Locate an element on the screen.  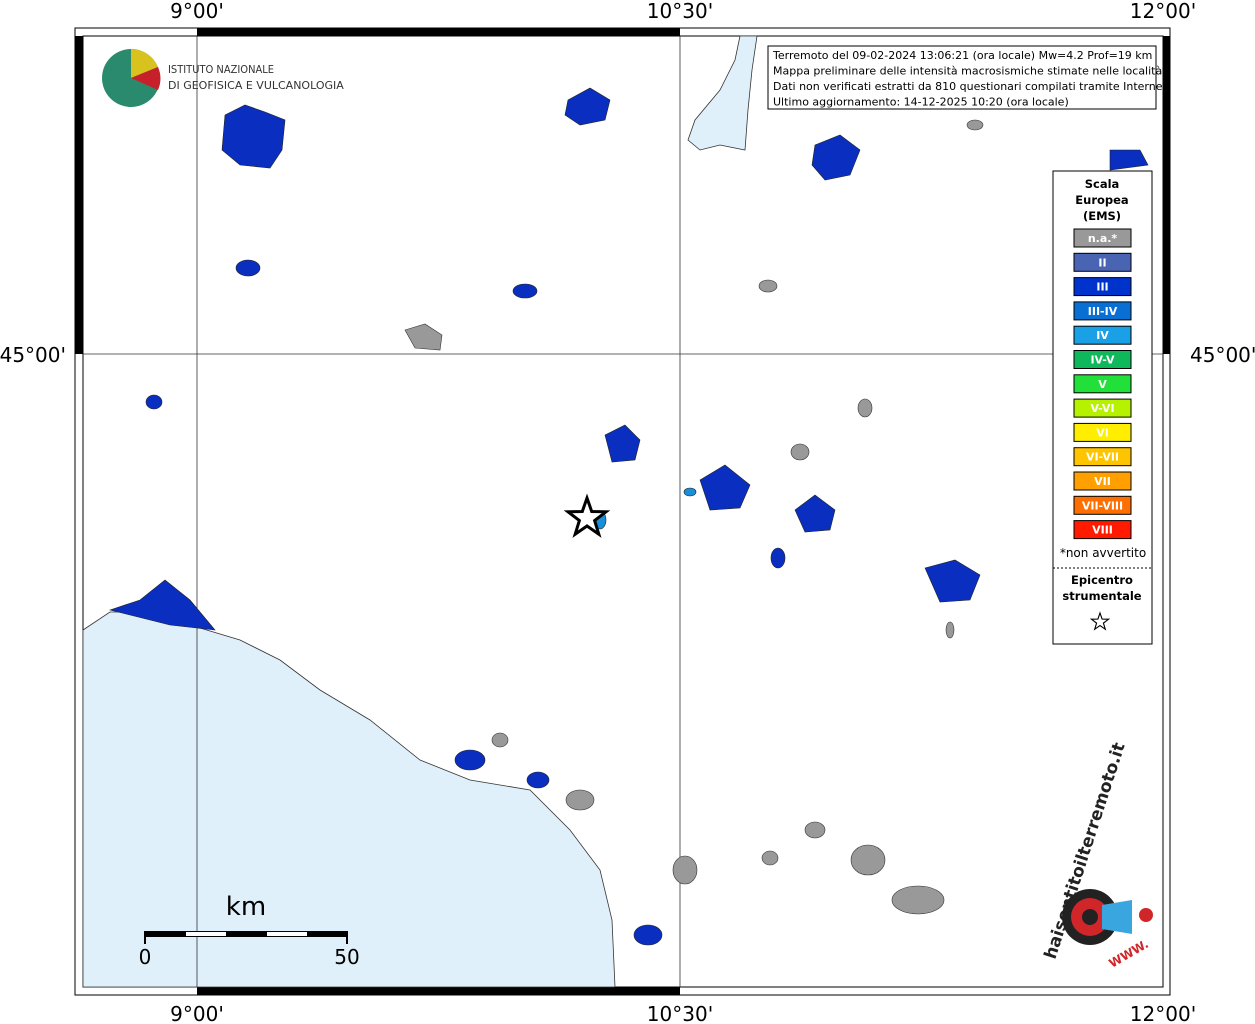
logo-ring is located at coordinates (1090, 917).